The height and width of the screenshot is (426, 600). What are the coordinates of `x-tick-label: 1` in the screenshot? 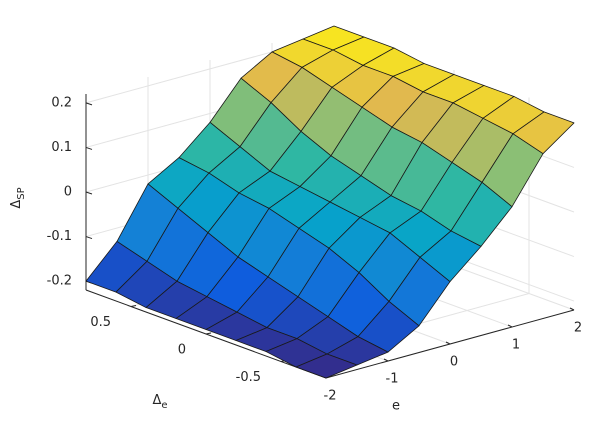 It's located at (516, 345).